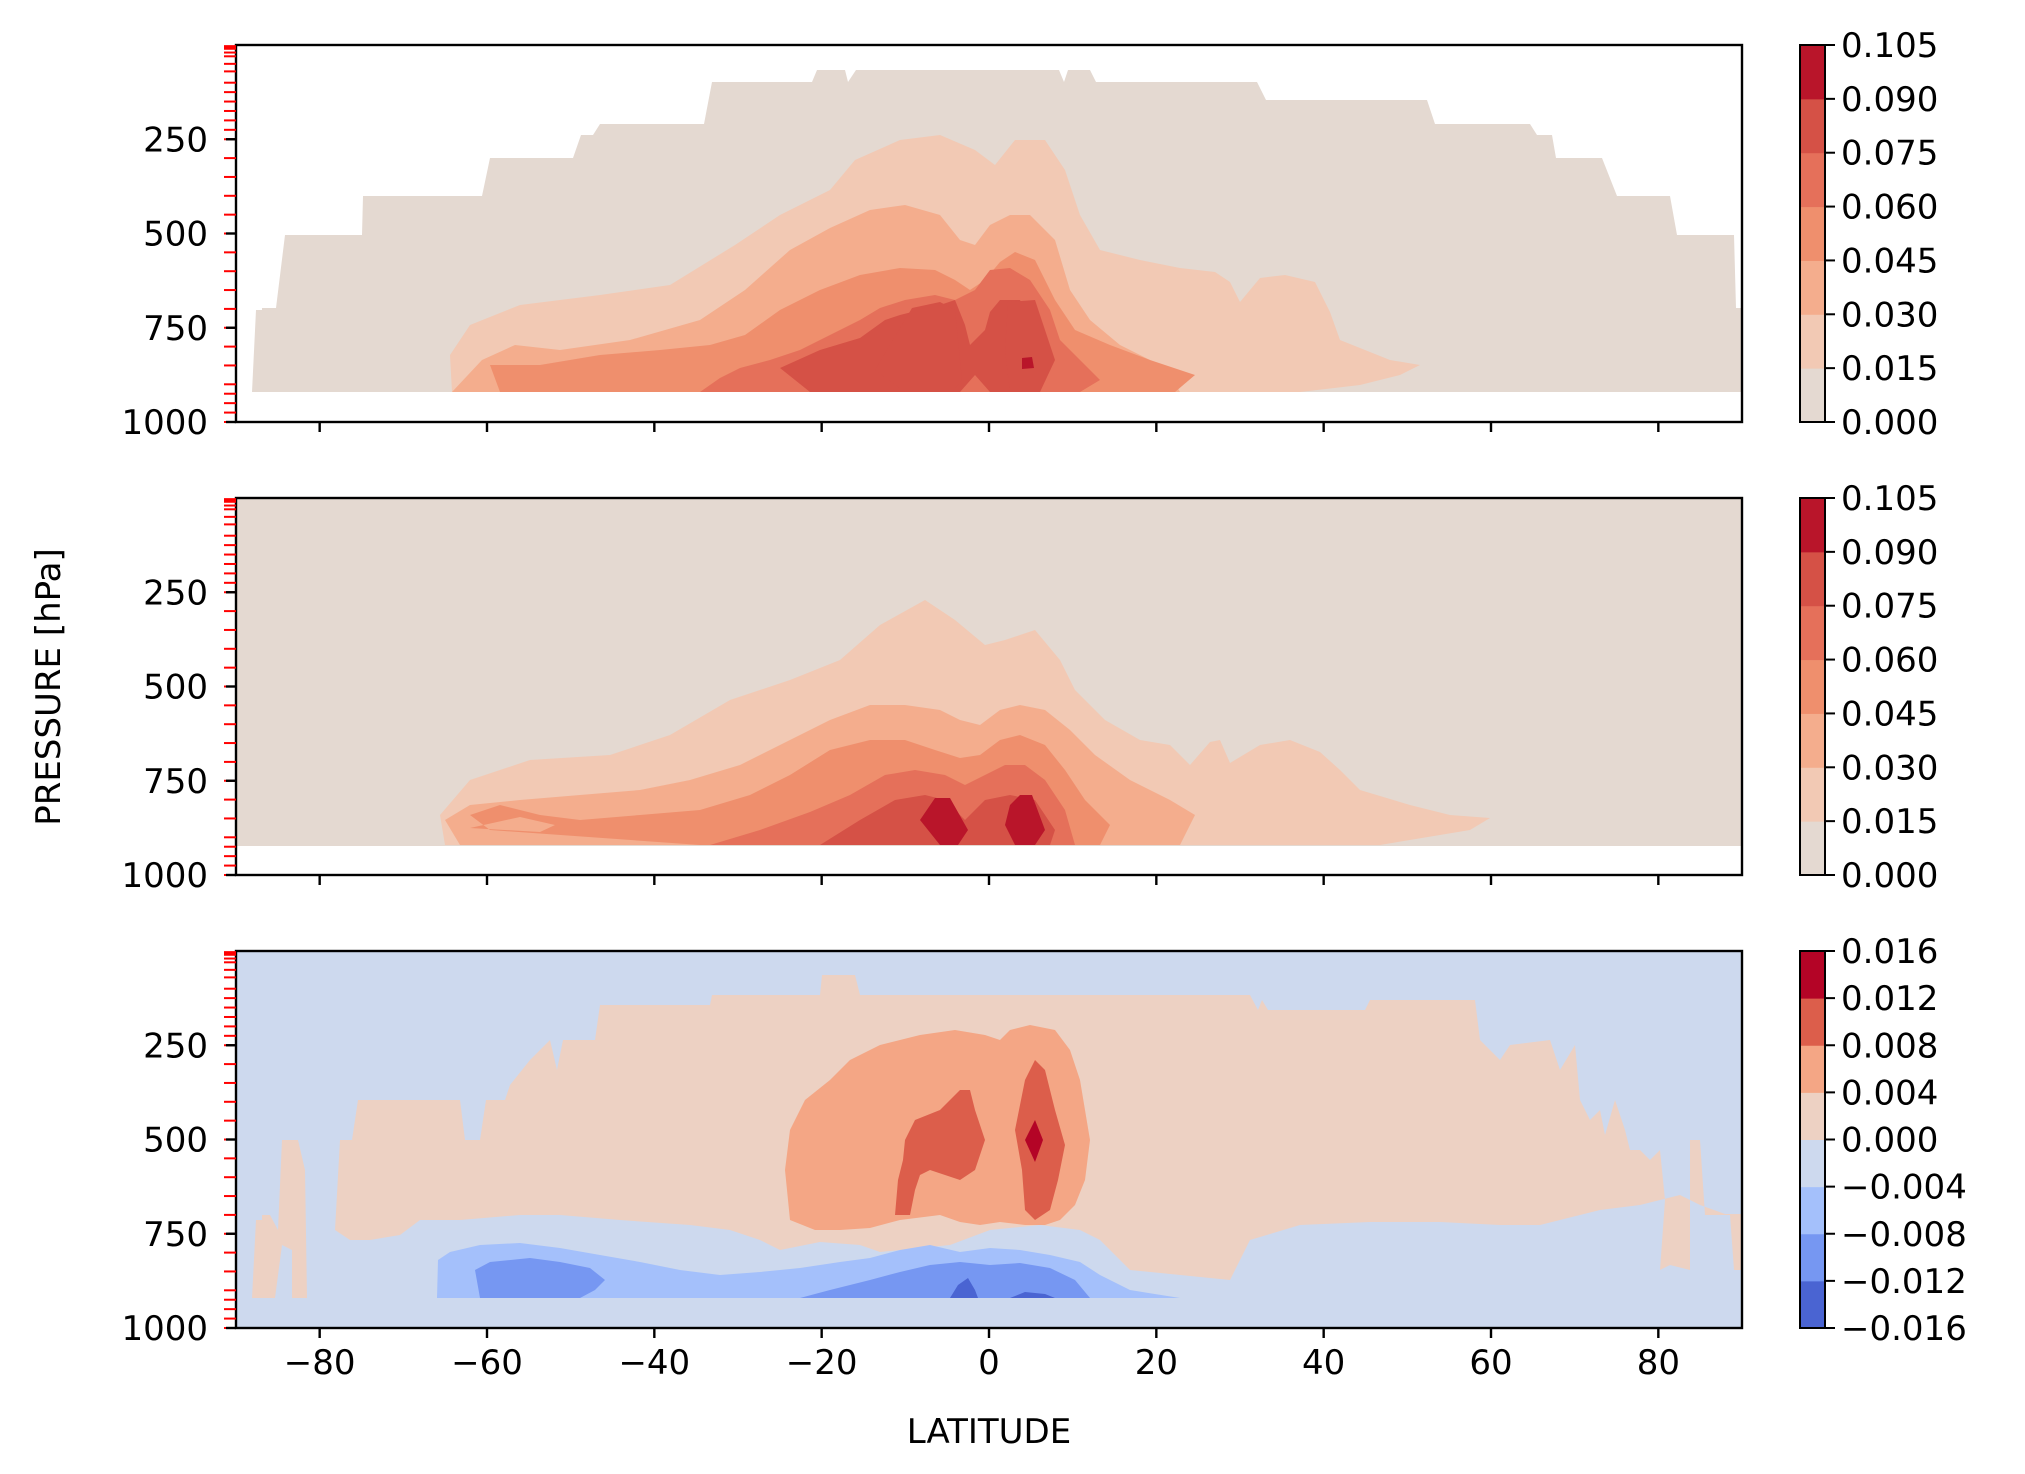 This screenshot has height=1474, width=2025. What do you see at coordinates (49, 686) in the screenshot?
I see `y-axis-label: PRESSURE [hPa]` at bounding box center [49, 686].